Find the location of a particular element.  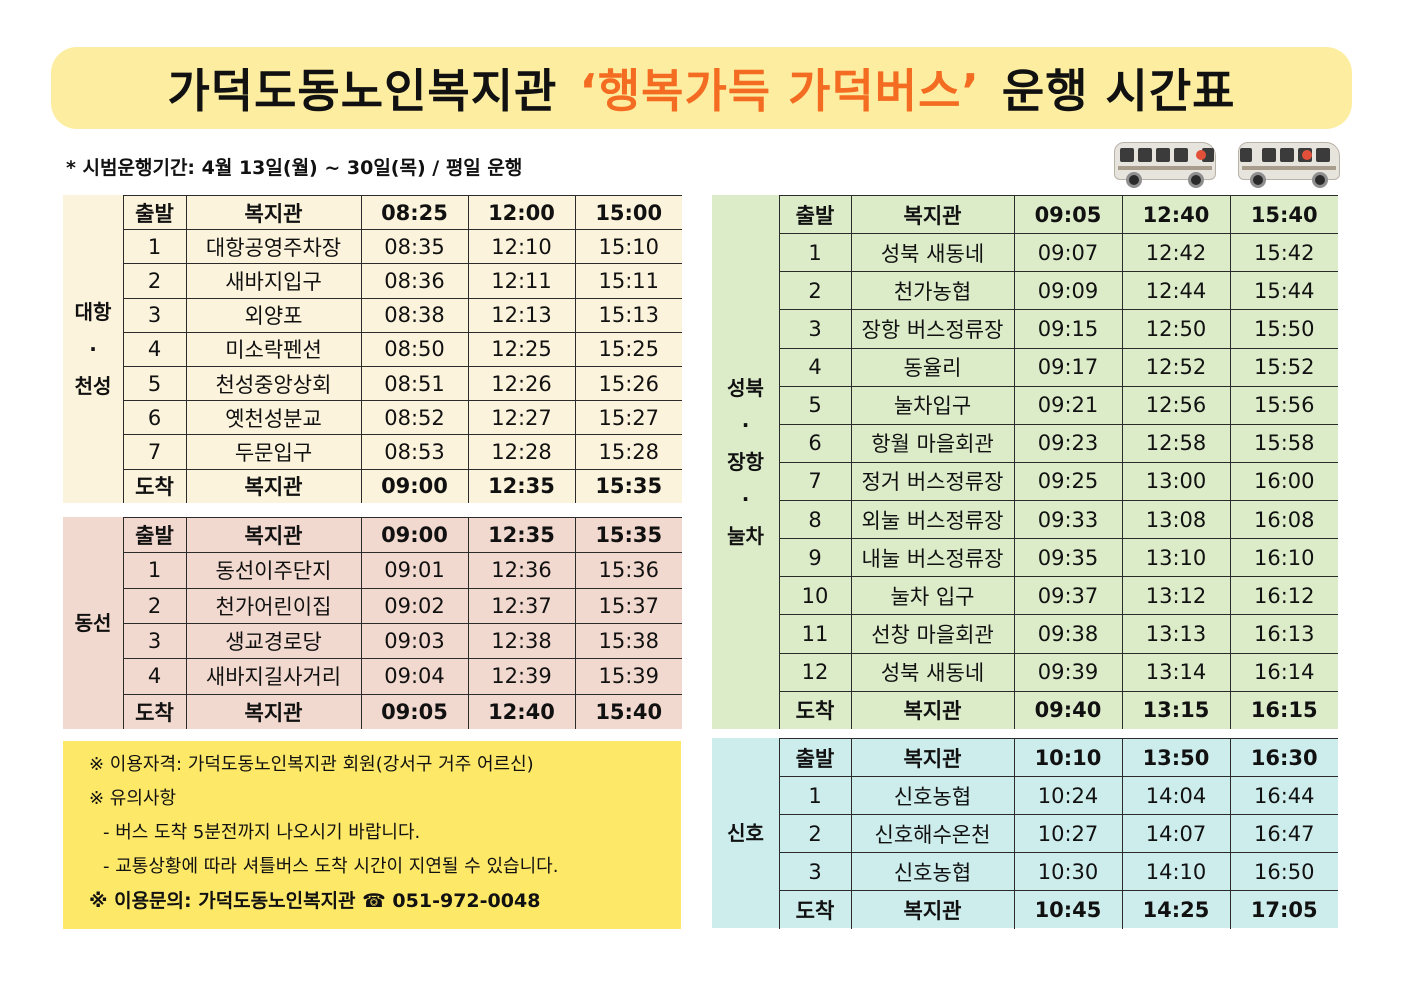

time-first: 10:27 is located at coordinates (1068, 833).